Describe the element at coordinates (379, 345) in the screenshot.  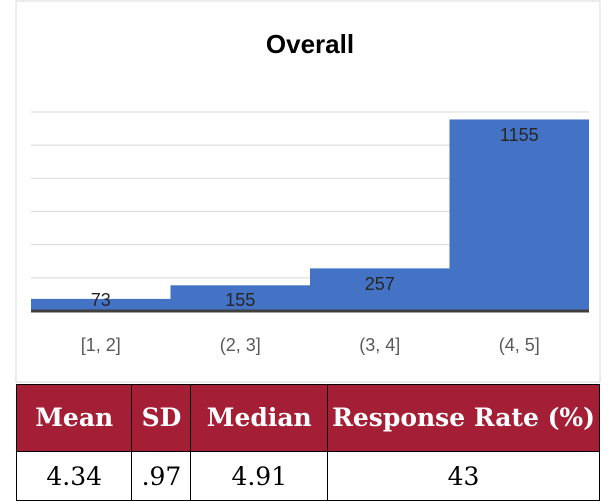
I see `x-tick-label: (3, 4]` at that location.